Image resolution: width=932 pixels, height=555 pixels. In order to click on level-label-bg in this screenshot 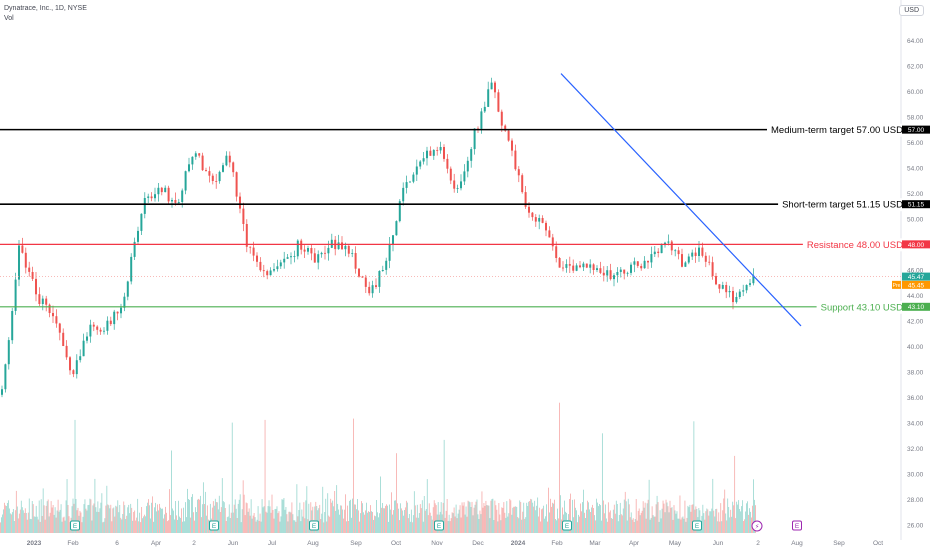, I will do `click(861, 307)`.